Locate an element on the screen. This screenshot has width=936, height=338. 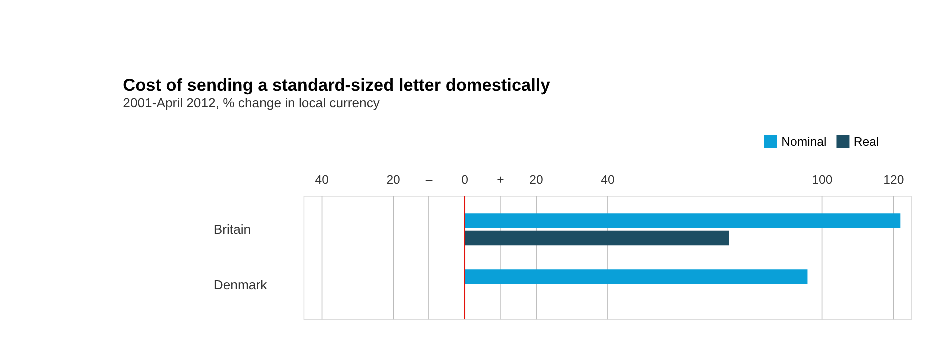
x-tick-label: 120 is located at coordinates (894, 180).